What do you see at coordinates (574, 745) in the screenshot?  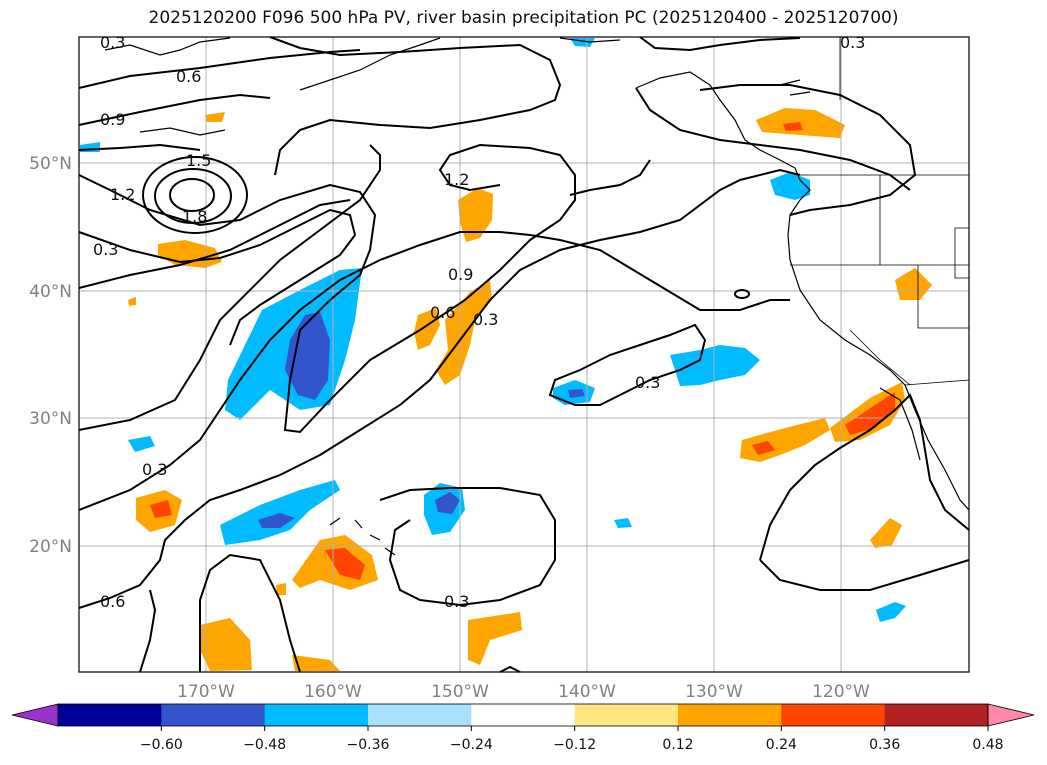 I see `colorbar-tick-label: −0.12` at bounding box center [574, 745].